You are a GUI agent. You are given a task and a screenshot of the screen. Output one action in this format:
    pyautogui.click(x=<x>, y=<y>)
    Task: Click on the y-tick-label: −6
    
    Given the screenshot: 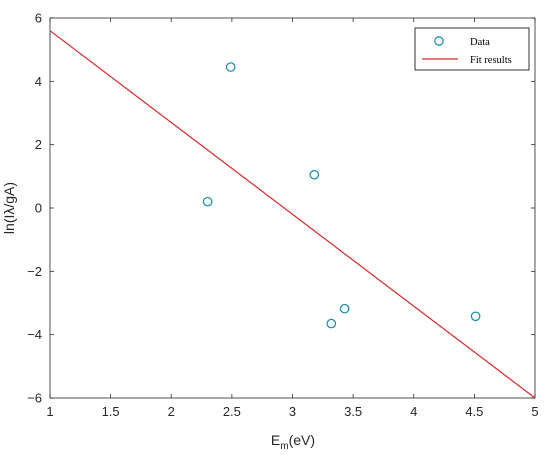 What is the action you would take?
    pyautogui.click(x=34, y=398)
    